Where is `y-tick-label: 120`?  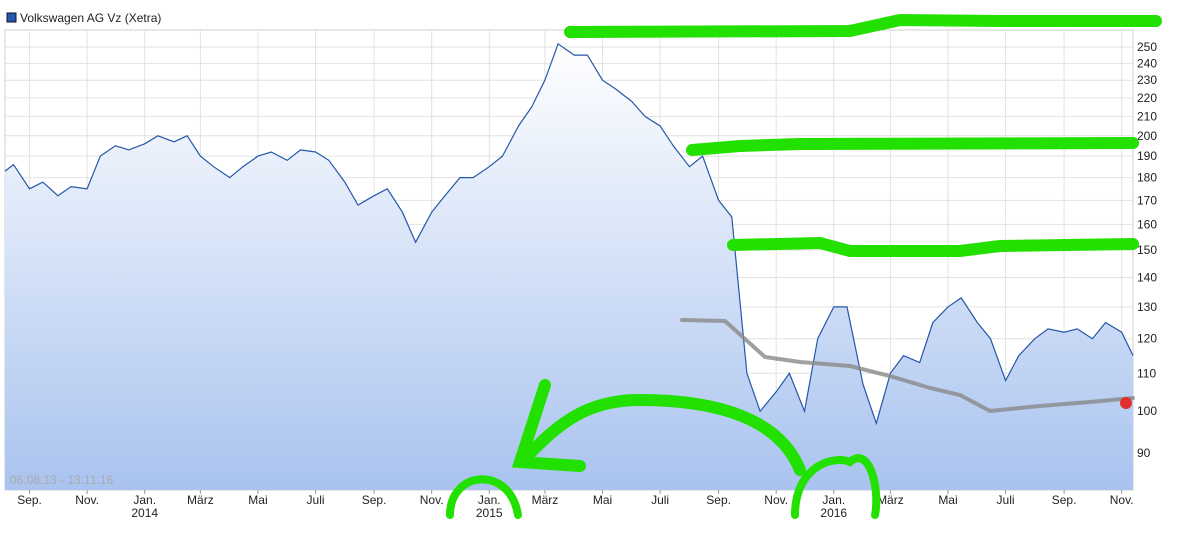 y-tick-label: 120 is located at coordinates (1147, 339).